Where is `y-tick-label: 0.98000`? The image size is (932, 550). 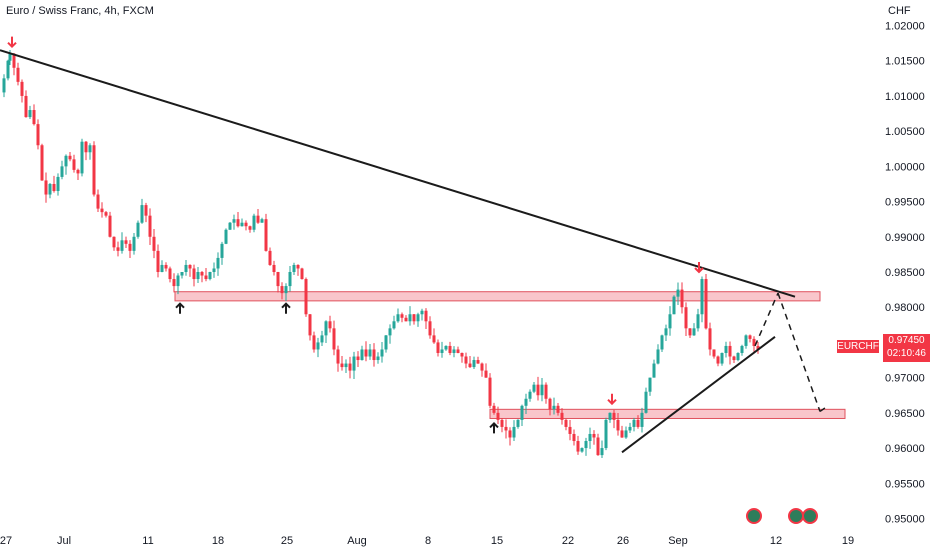 y-tick-label: 0.98000 is located at coordinates (905, 308).